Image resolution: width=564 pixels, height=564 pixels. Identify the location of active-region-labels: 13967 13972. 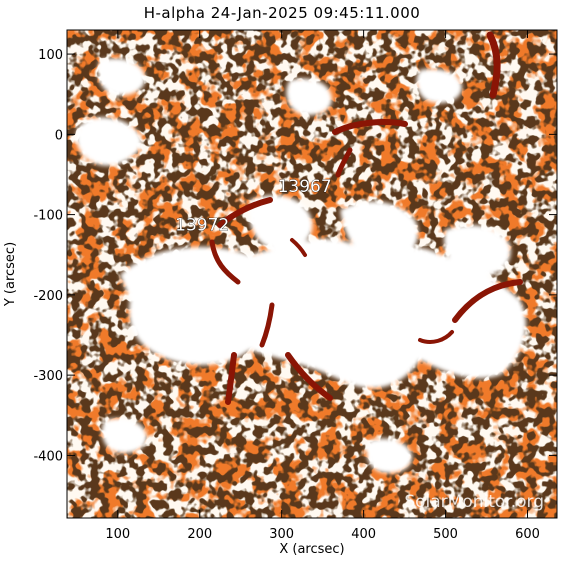
(253, 206).